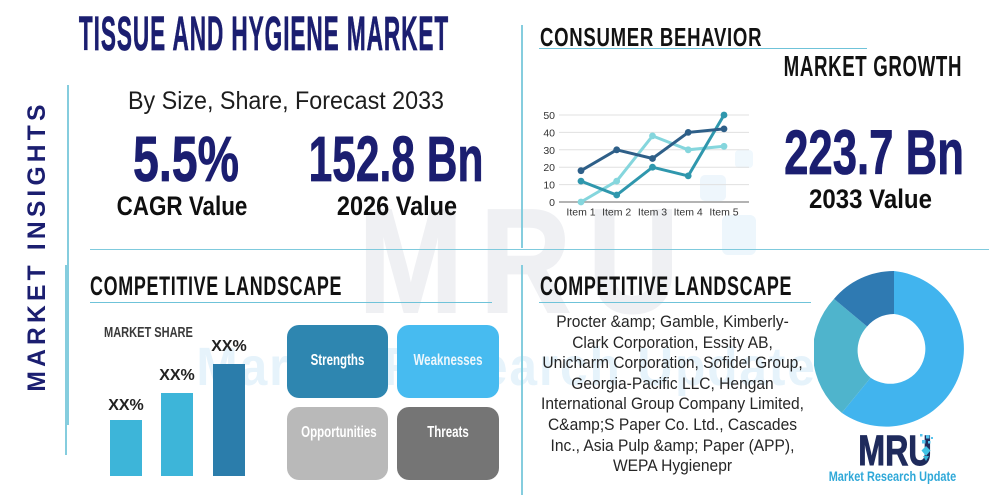  I want to click on svg-text: Item 5, so click(723, 213).